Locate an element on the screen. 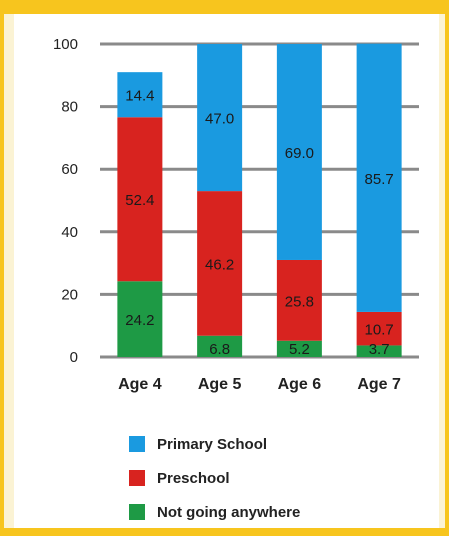  data-label: 52.4 is located at coordinates (139, 200).